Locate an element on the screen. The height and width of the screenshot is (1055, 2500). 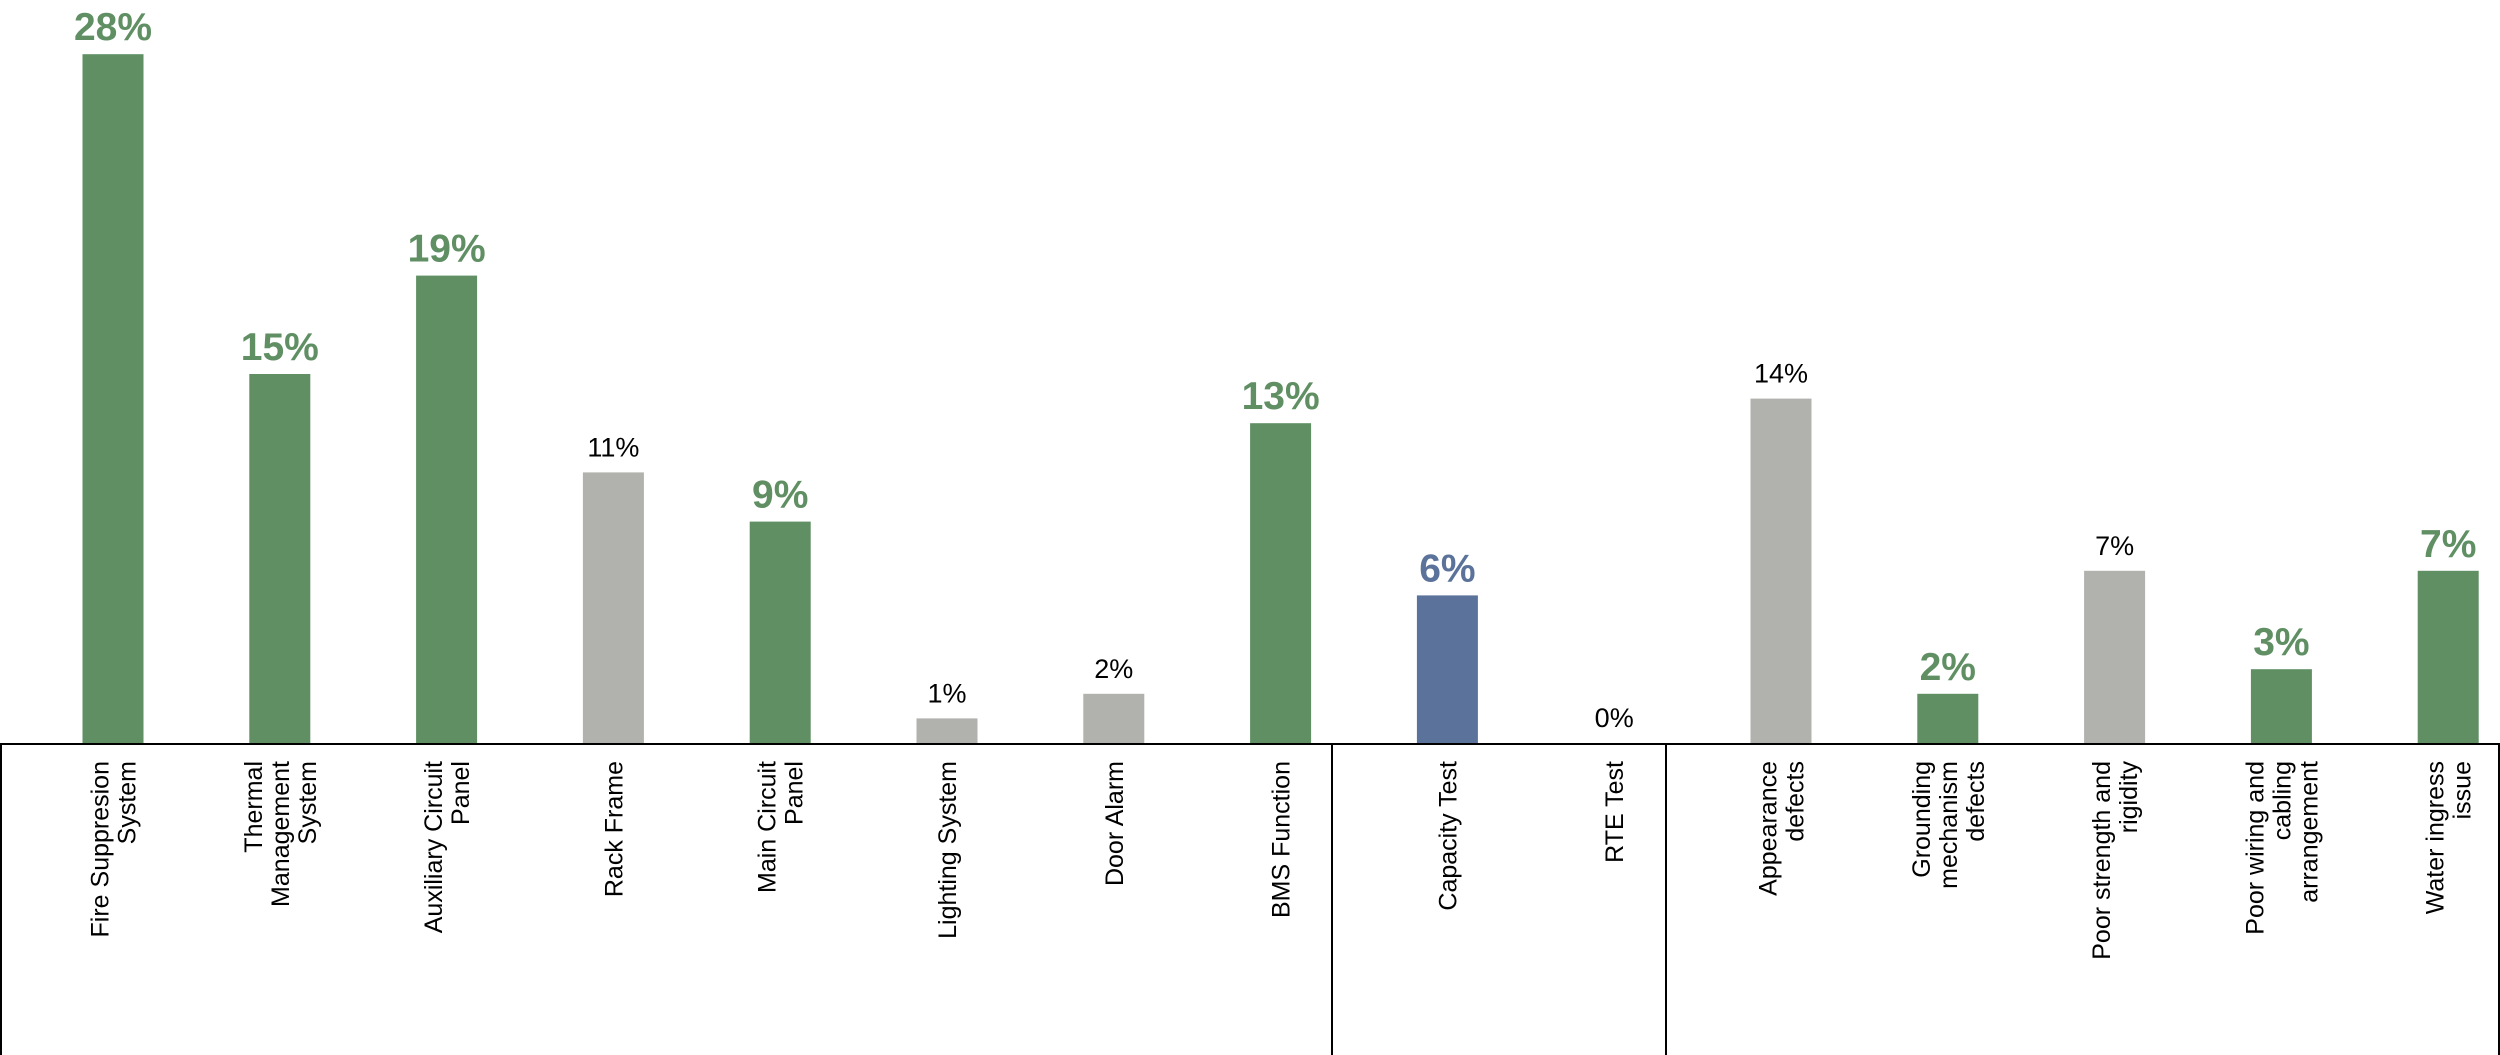
label-line: BMS Function is located at coordinates (1282, 839).